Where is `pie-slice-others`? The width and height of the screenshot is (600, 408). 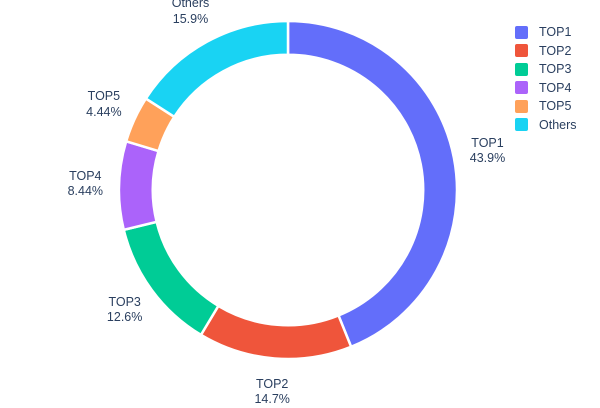
pie-slice-others is located at coordinates (217, 69).